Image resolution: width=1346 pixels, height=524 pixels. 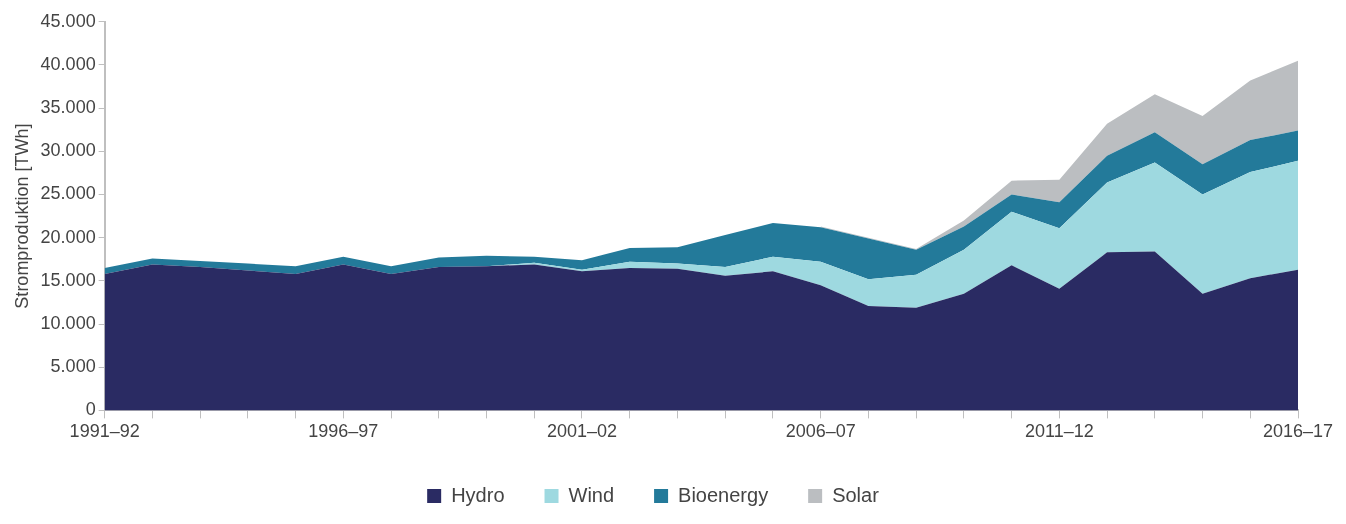 I want to click on x-tick-label: 2011–12, so click(x=1059, y=431).